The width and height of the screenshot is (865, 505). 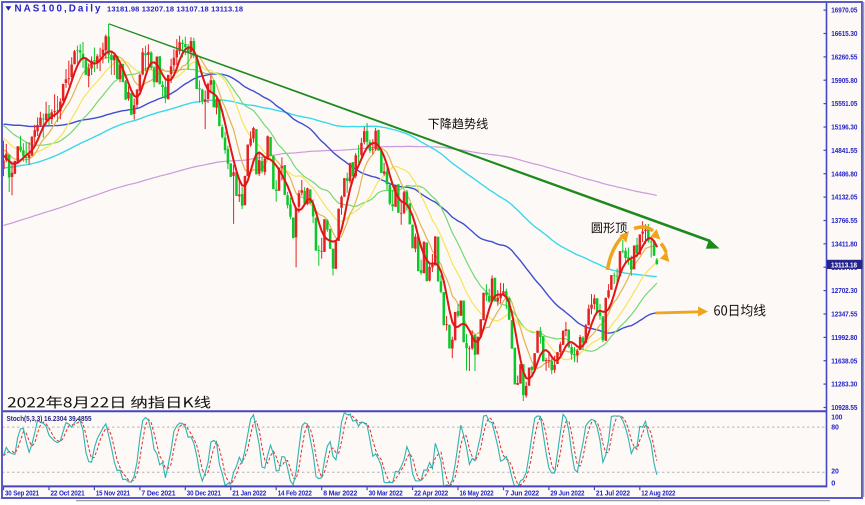 What do you see at coordinates (844, 127) in the screenshot?
I see `svg-text: 15196.30` at bounding box center [844, 127].